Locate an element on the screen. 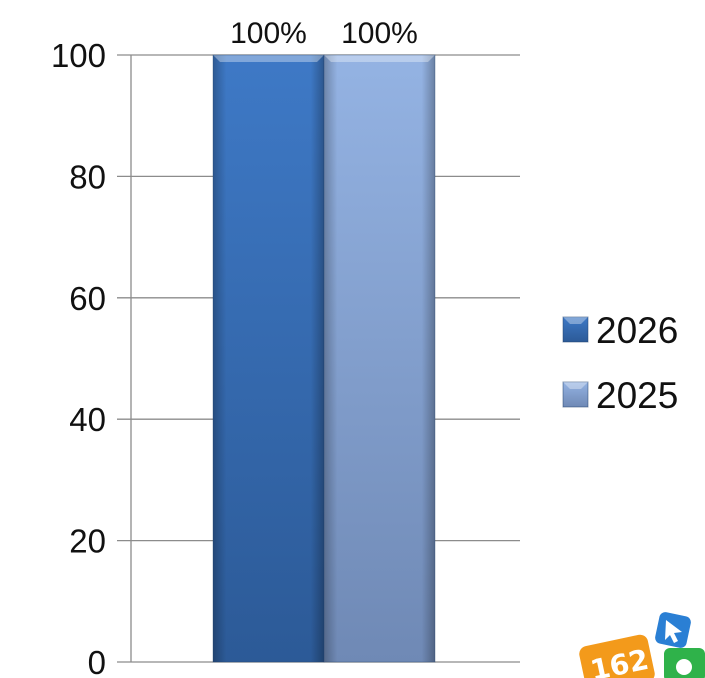 The width and height of the screenshot is (705, 678). legend: 2026 2025 is located at coordinates (620, 363).